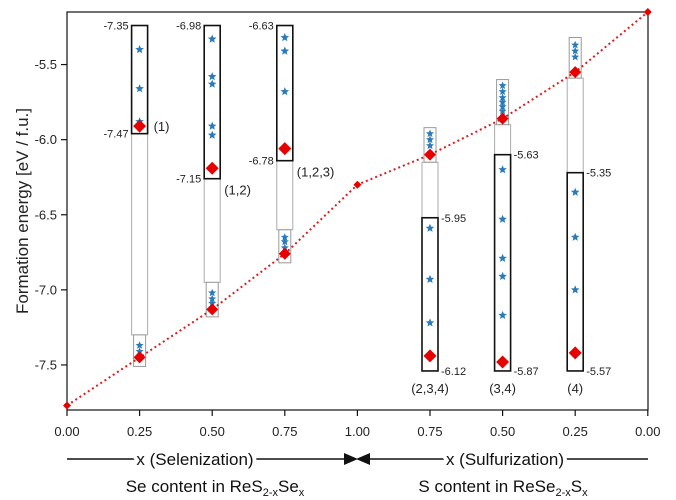  I want to click on panel-bottom-energy: -5.57, so click(598, 372).